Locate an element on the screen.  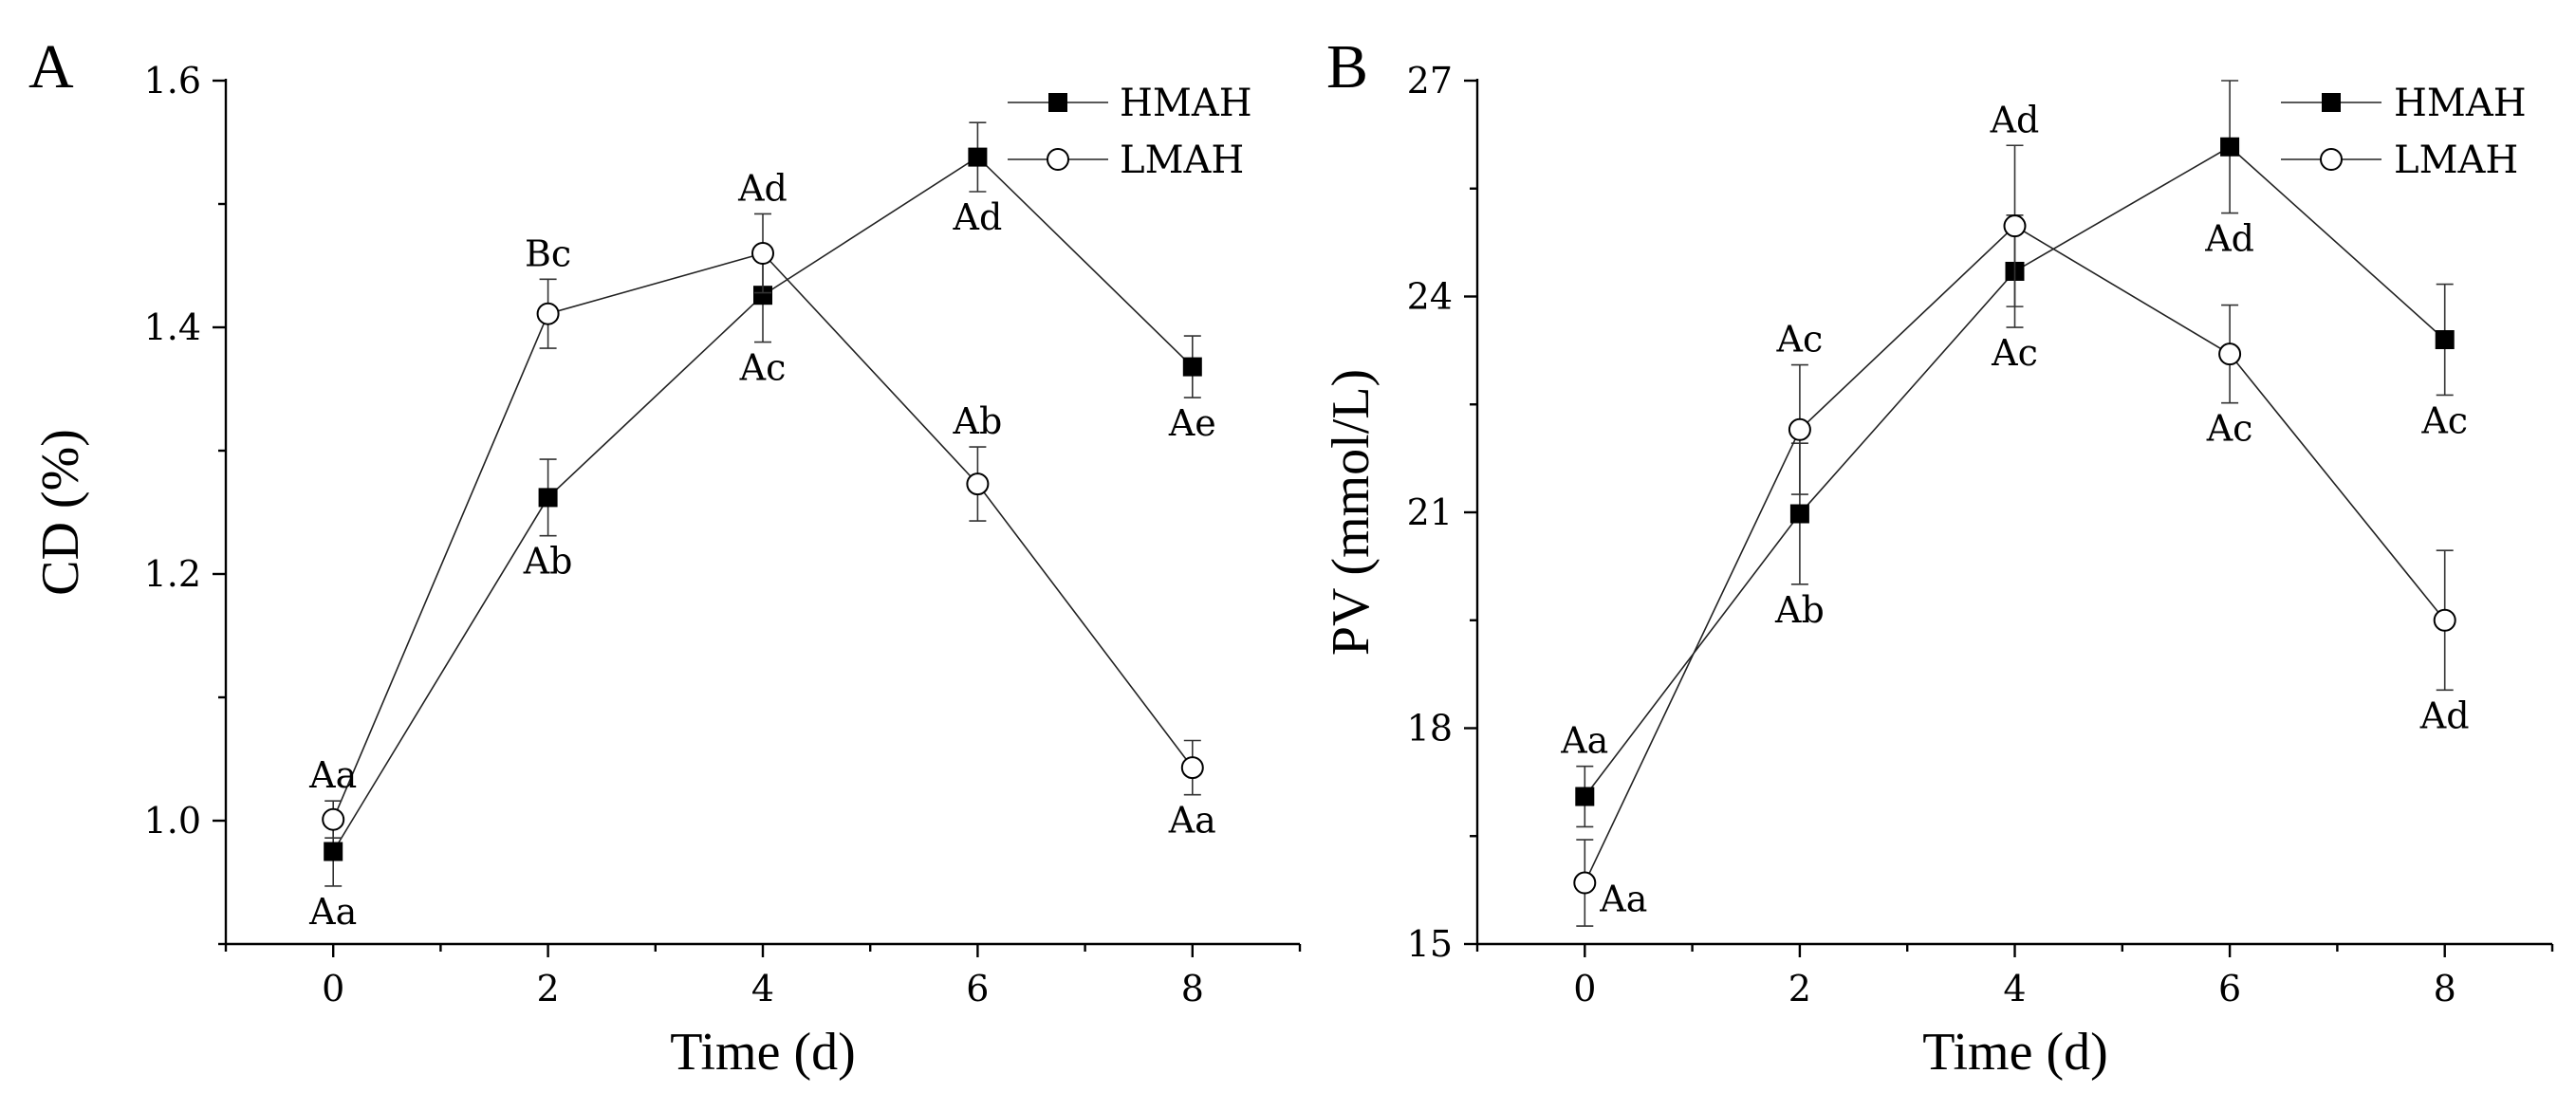
y-tick-label: 1.6 is located at coordinates (172, 81).